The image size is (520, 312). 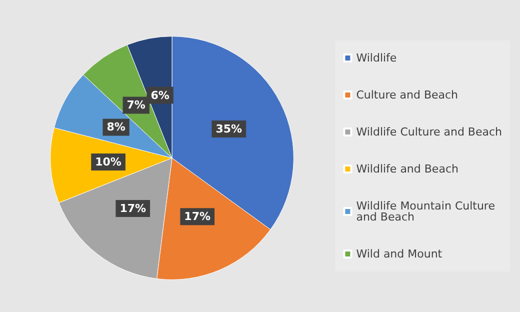 What do you see at coordinates (376, 58) in the screenshot?
I see `legend-label: Wildlife` at bounding box center [376, 58].